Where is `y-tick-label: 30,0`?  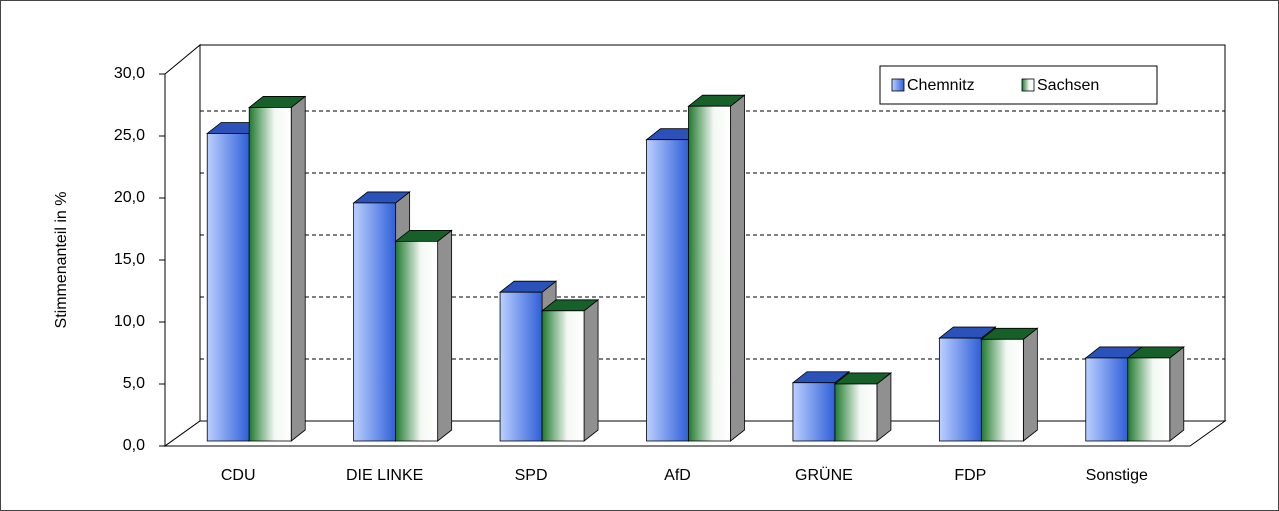
y-tick-label: 30,0 is located at coordinates (129, 73).